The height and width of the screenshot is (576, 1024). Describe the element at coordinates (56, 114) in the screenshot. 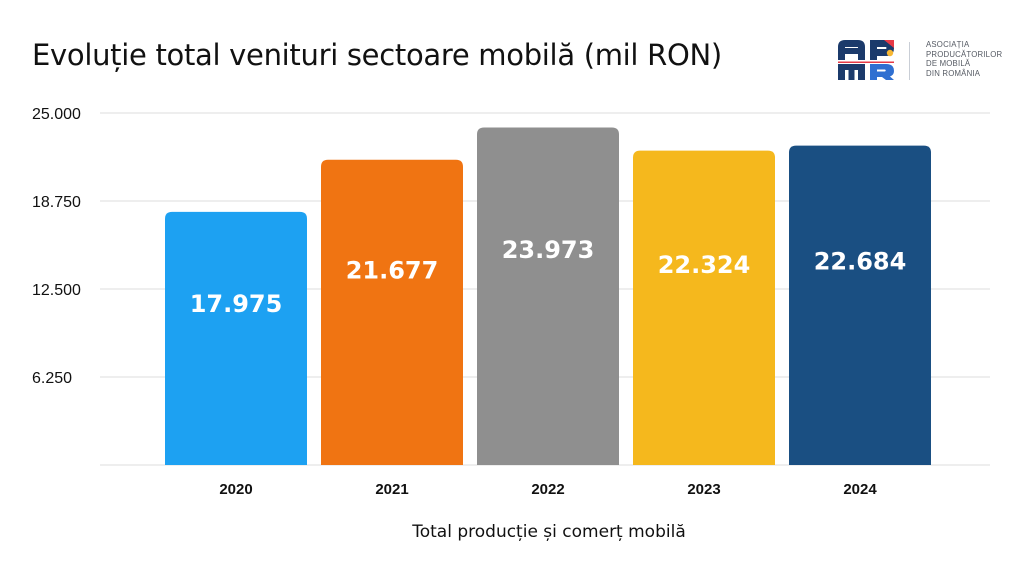

I see `y-tick-label: 25.000` at that location.